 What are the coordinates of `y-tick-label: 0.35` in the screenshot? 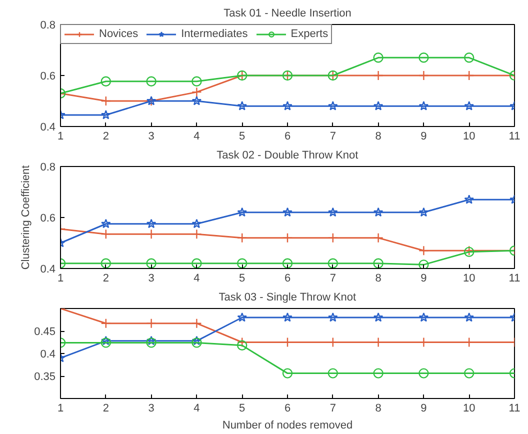 It's located at (45, 377).